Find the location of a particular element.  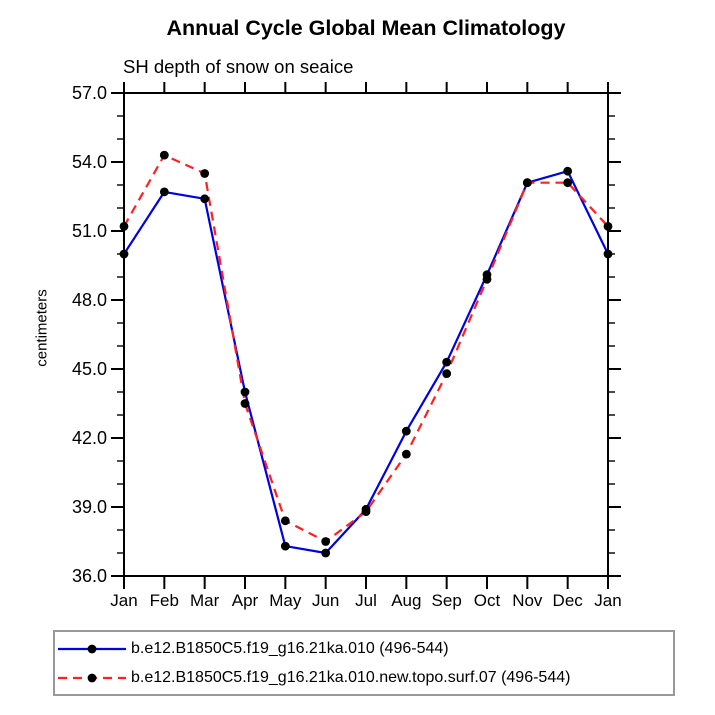

legend-line-swatch-solid is located at coordinates (92, 648).